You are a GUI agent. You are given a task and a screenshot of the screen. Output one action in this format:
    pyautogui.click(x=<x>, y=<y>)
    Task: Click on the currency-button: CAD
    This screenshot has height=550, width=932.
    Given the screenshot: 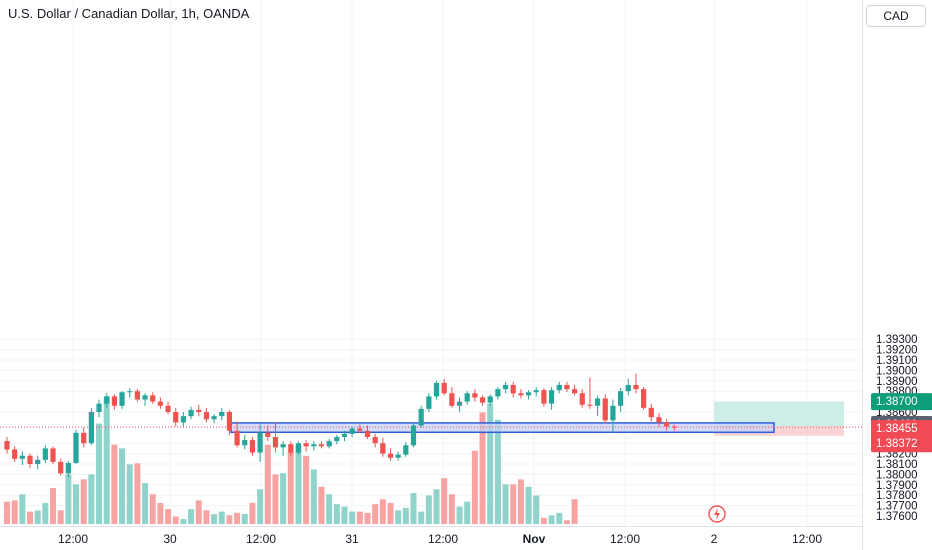 What is the action you would take?
    pyautogui.click(x=896, y=16)
    